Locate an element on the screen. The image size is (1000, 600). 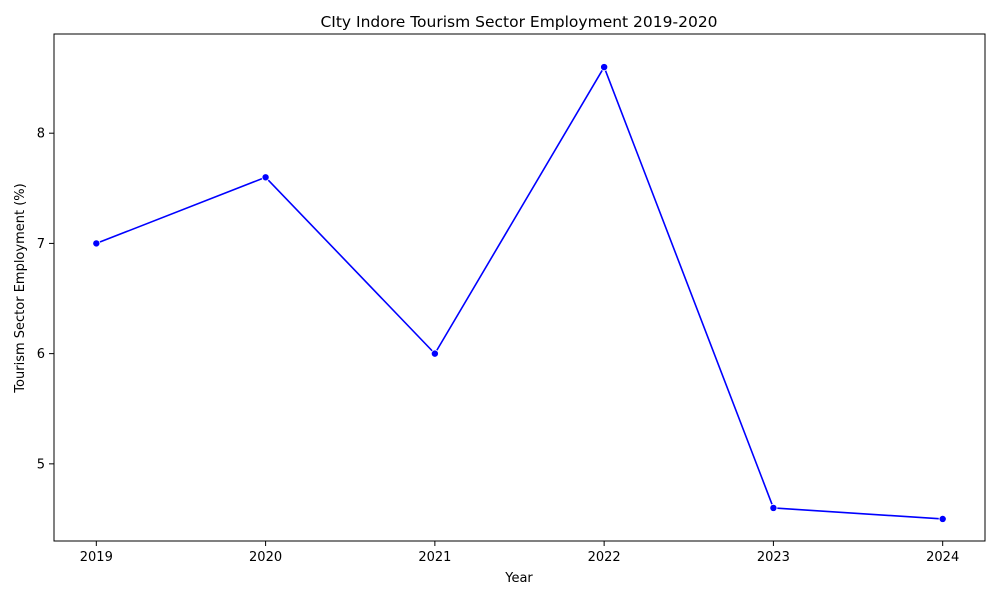
x-tick-label: 2022 is located at coordinates (604, 557).